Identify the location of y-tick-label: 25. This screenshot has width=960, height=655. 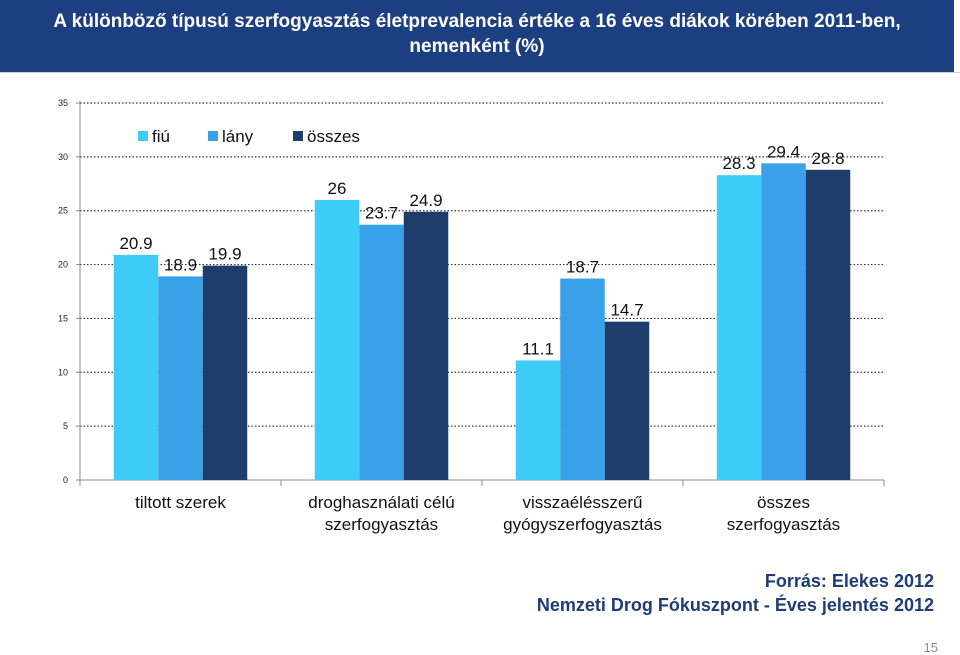
(63, 211).